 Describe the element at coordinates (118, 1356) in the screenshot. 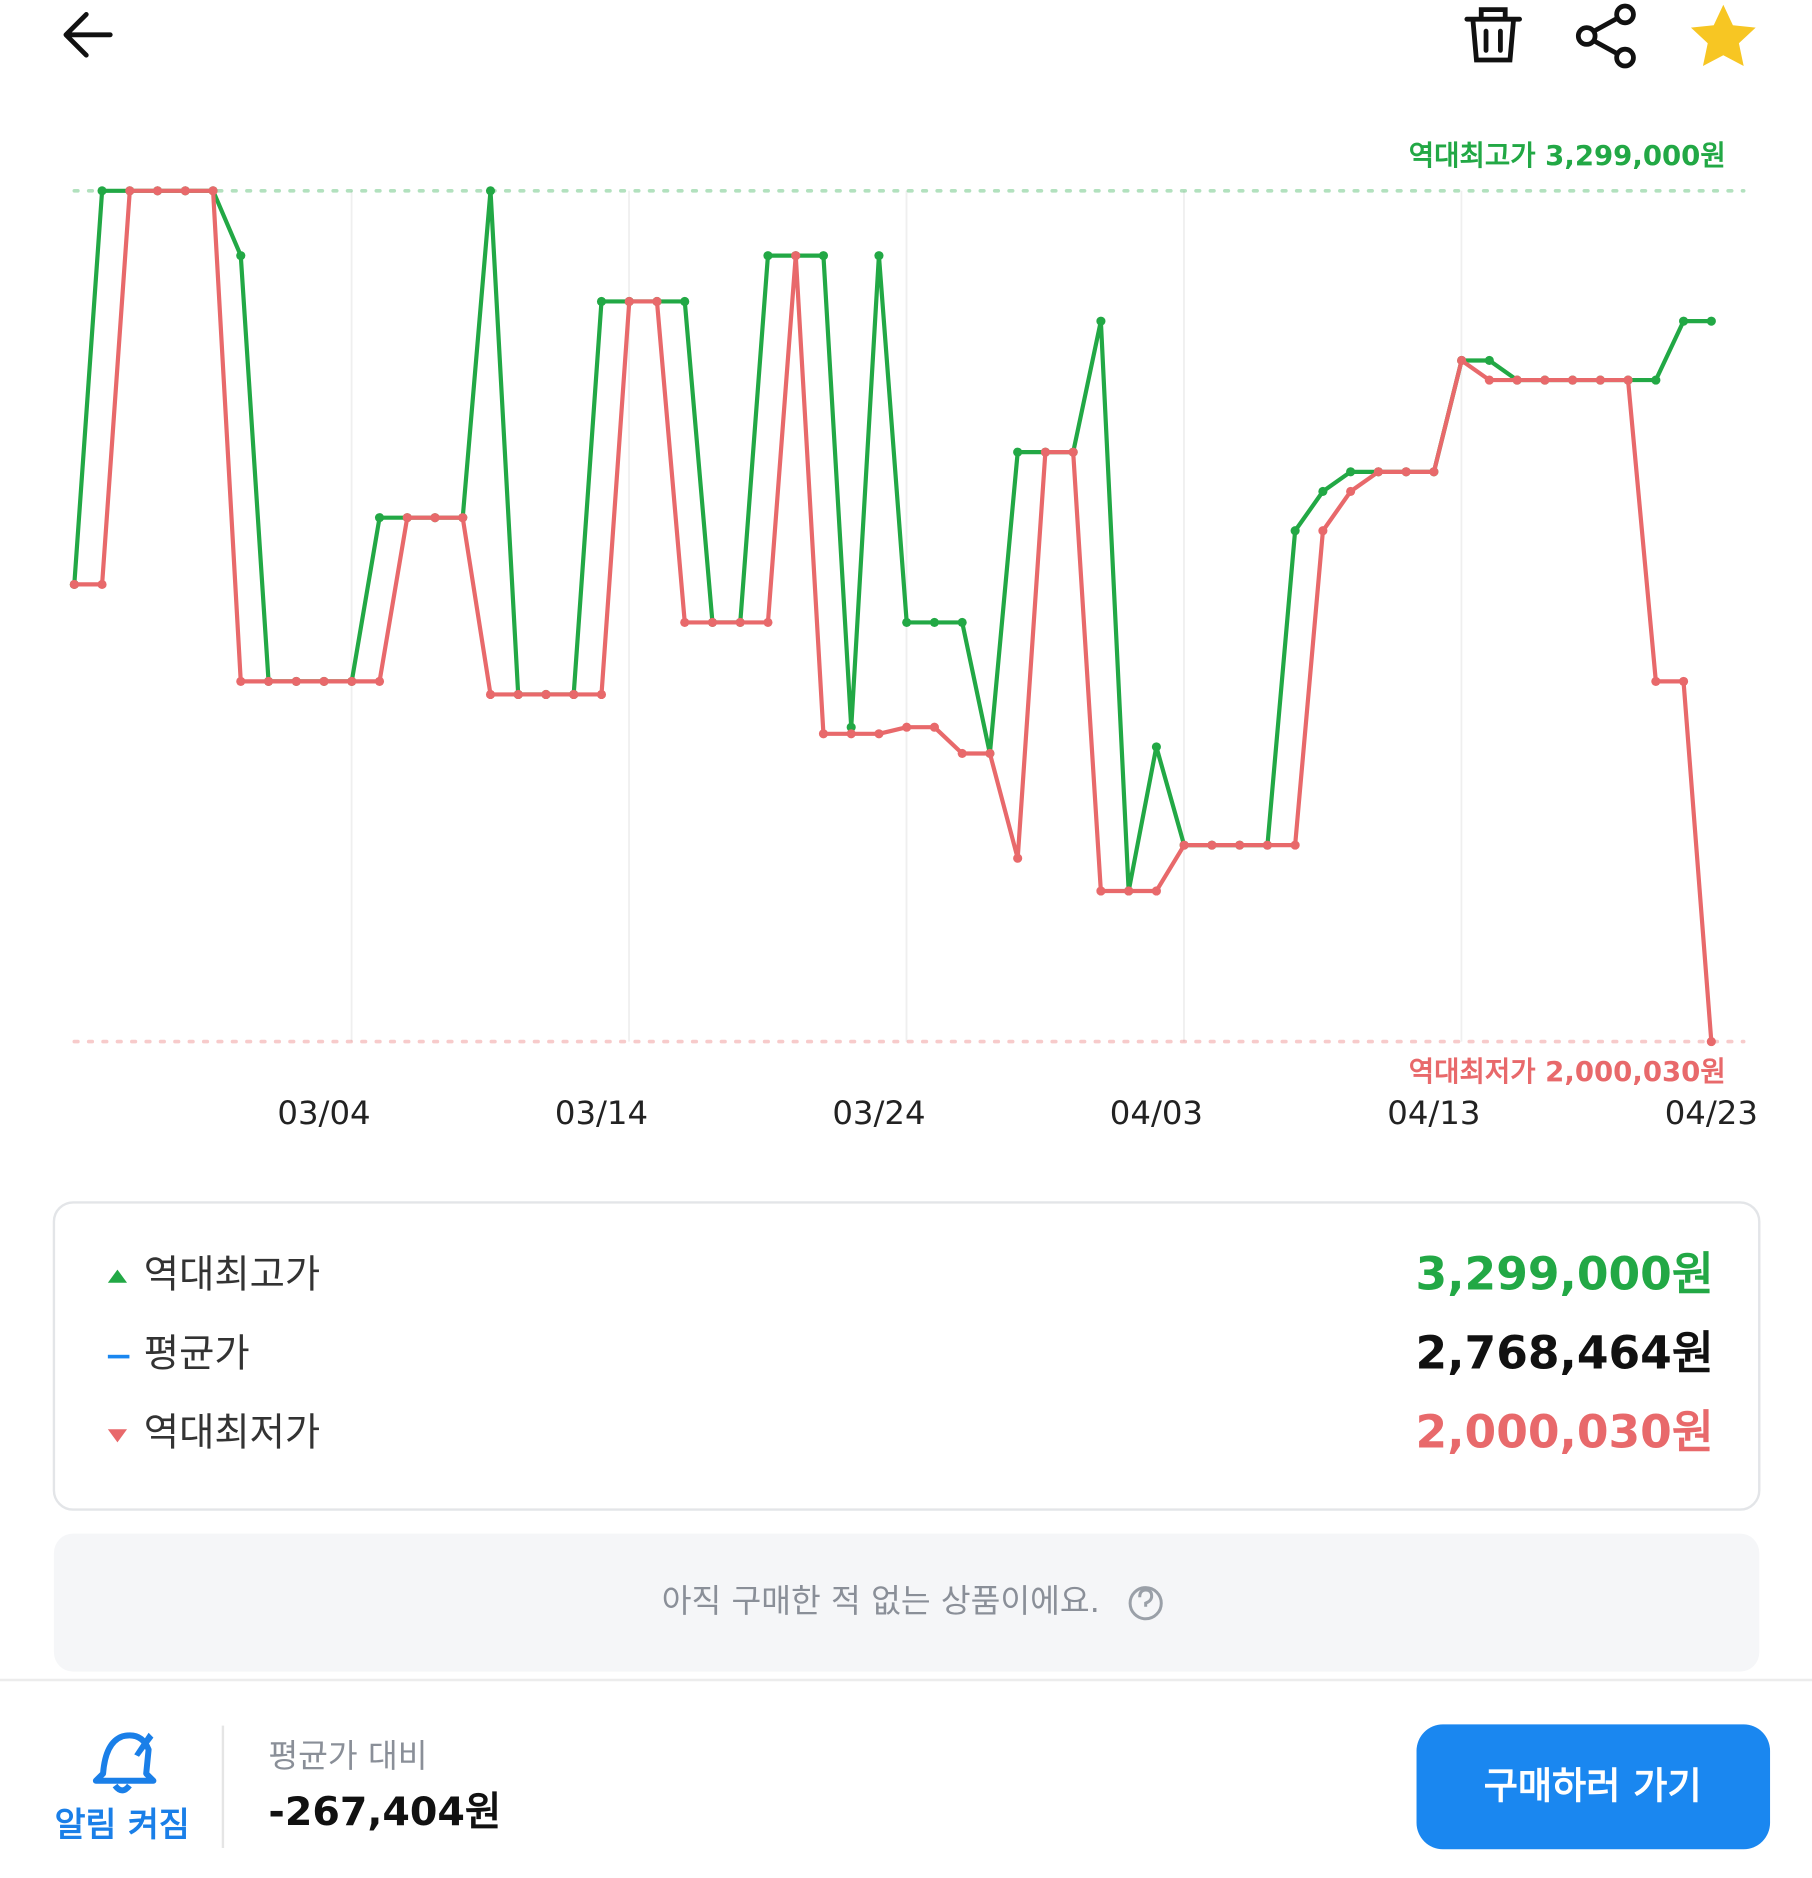

I see `avg-icon` at that location.